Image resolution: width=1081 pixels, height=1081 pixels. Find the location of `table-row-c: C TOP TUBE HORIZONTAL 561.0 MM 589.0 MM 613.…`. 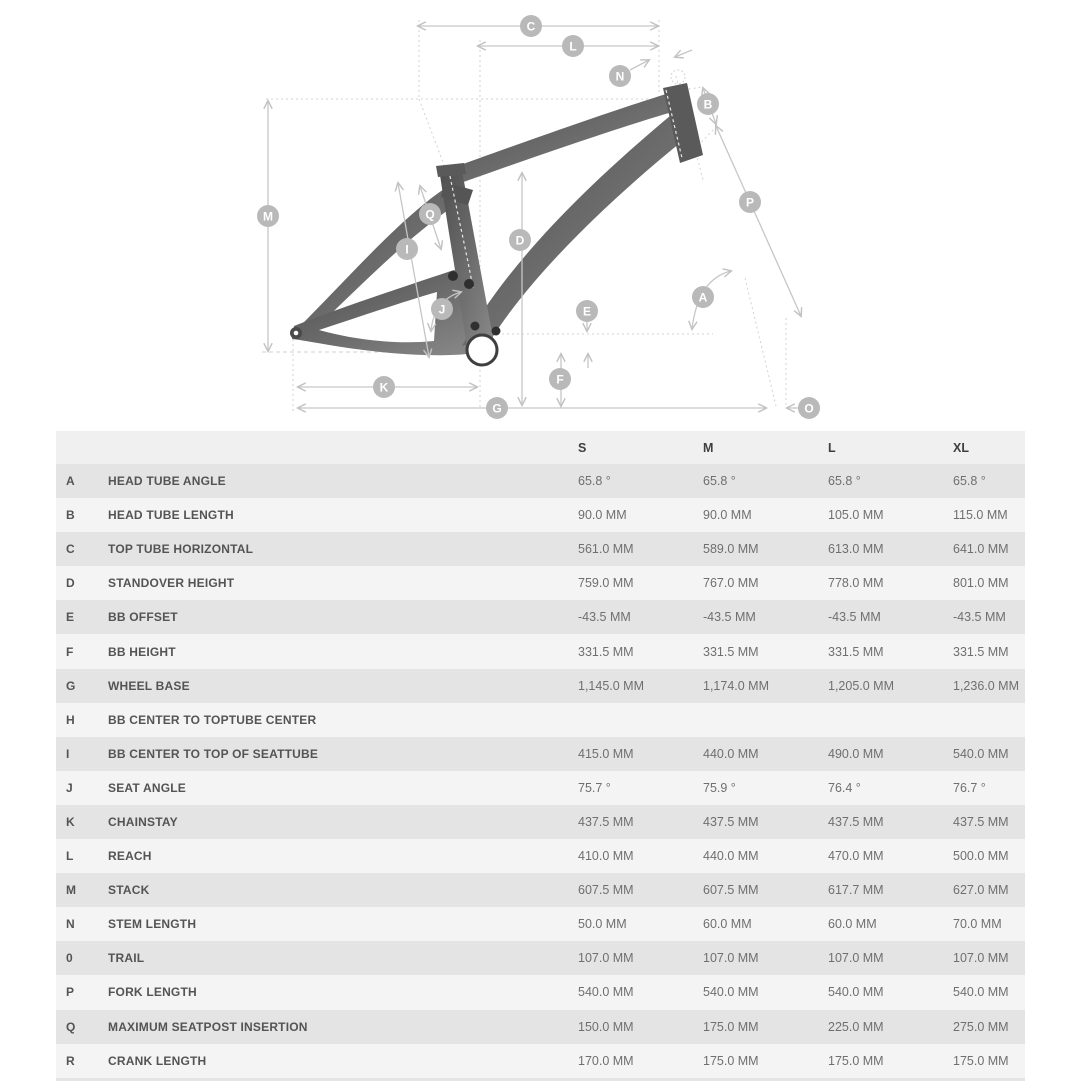

table-row-c: C TOP TUBE HORIZONTAL 561.0 MM 589.0 MM 613.… is located at coordinates (540, 549).